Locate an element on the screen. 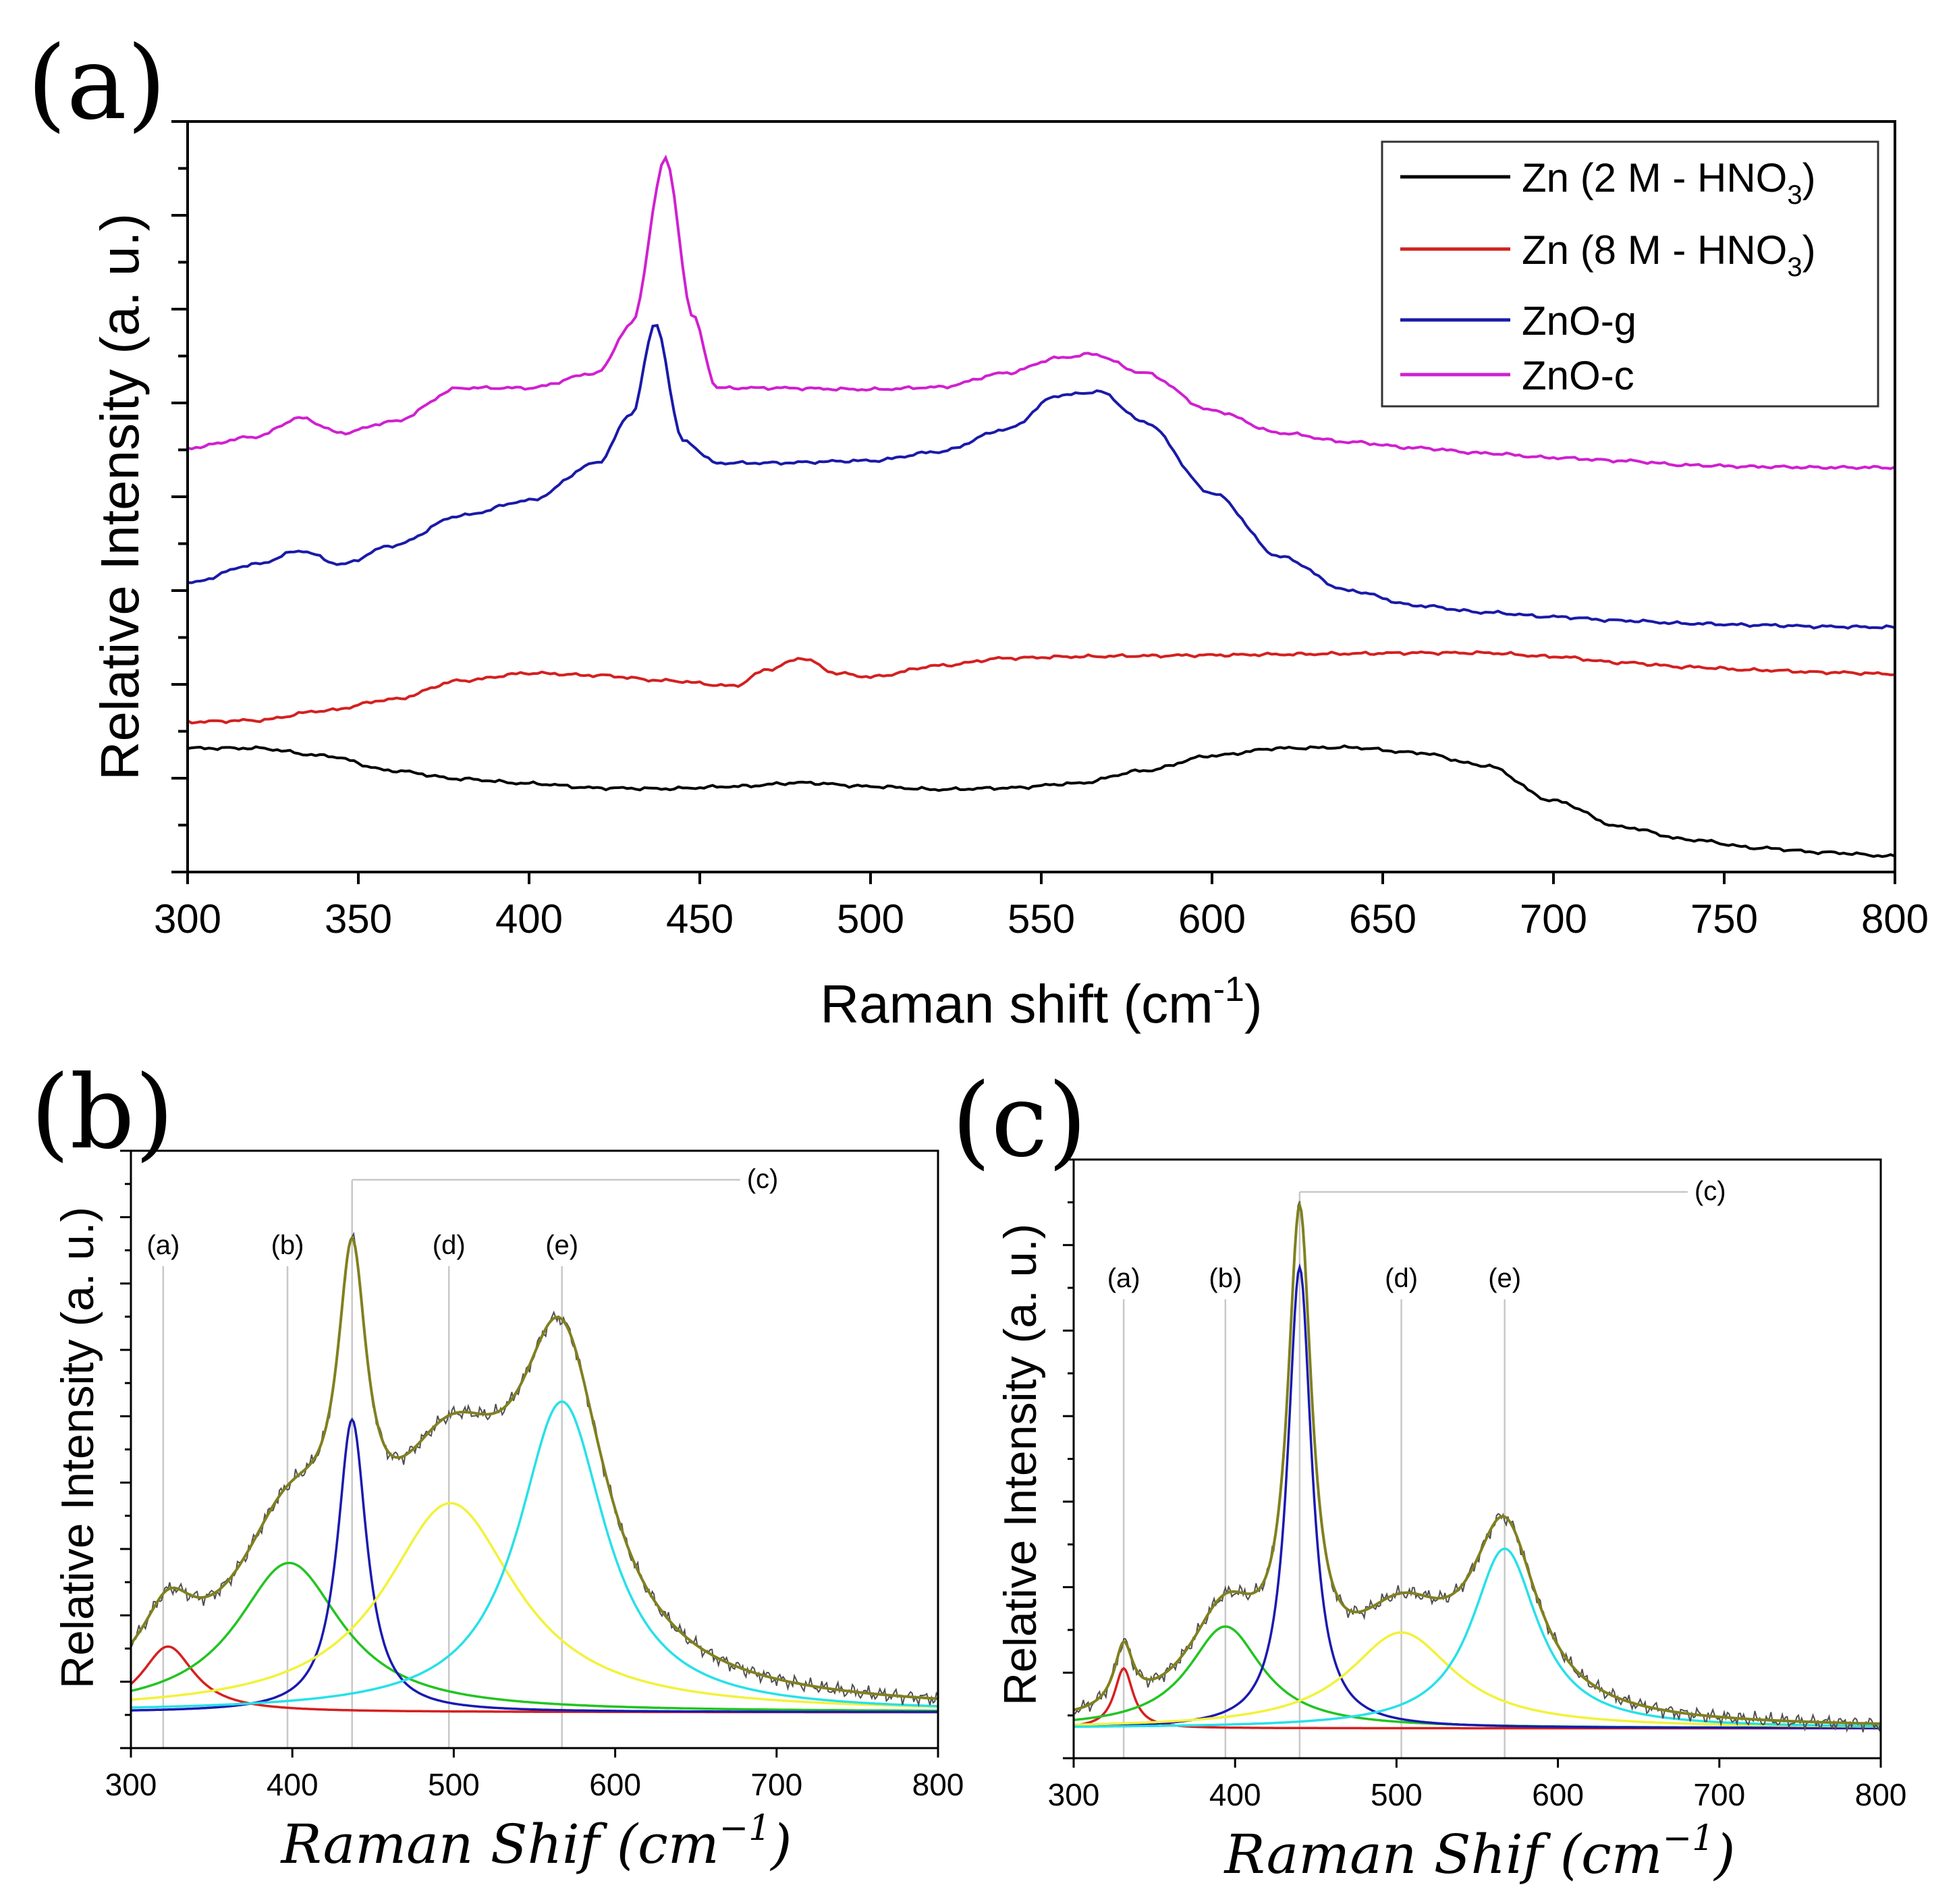  series-line-zn-8-m-hno1 is located at coordinates (1041, 688).